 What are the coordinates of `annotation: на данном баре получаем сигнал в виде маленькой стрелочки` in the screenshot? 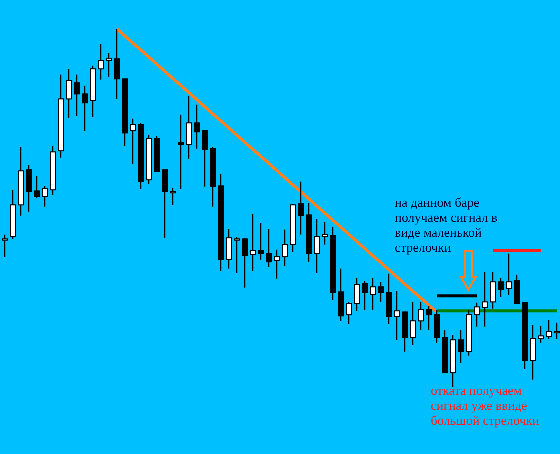 It's located at (446, 225).